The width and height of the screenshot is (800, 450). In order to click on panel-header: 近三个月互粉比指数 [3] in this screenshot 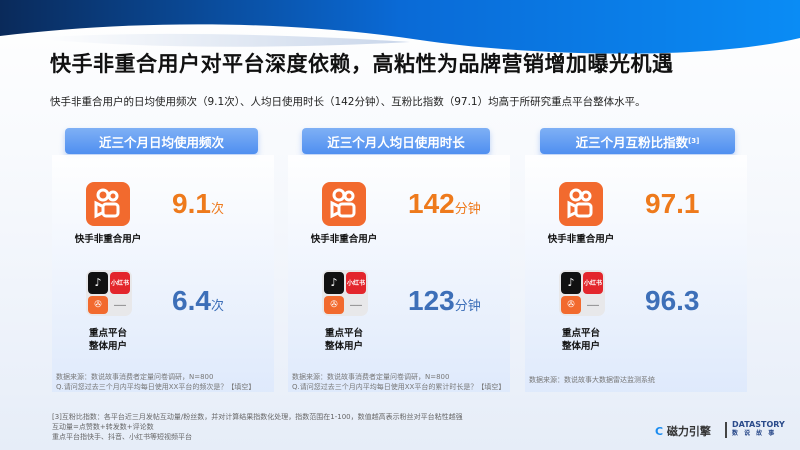, I will do `click(637, 141)`.